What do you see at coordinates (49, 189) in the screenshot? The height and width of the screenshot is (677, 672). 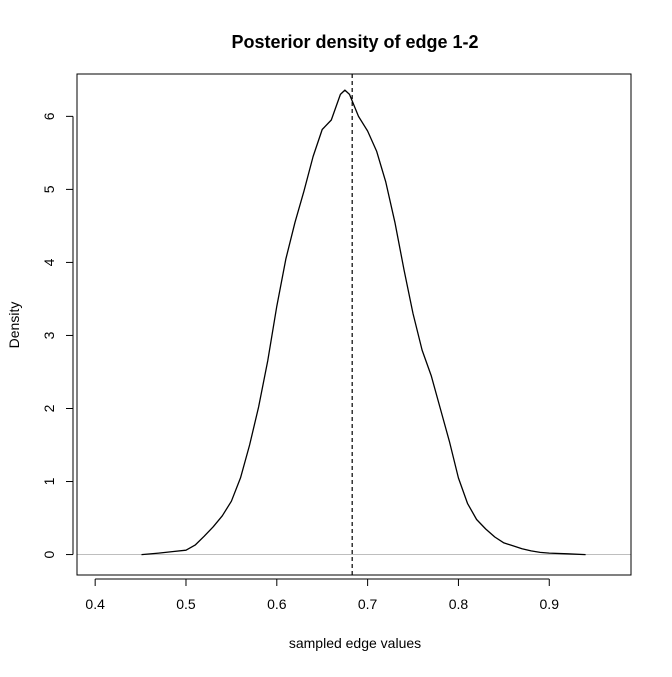 I see `y-tick-label: 5` at bounding box center [49, 189].